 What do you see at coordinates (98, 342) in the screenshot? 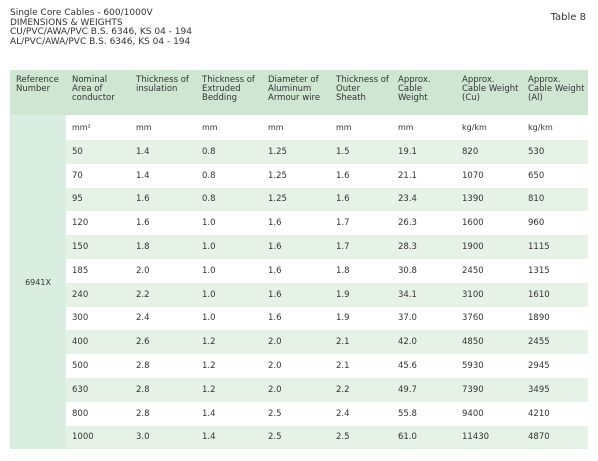
I see `cell: 400` at bounding box center [98, 342].